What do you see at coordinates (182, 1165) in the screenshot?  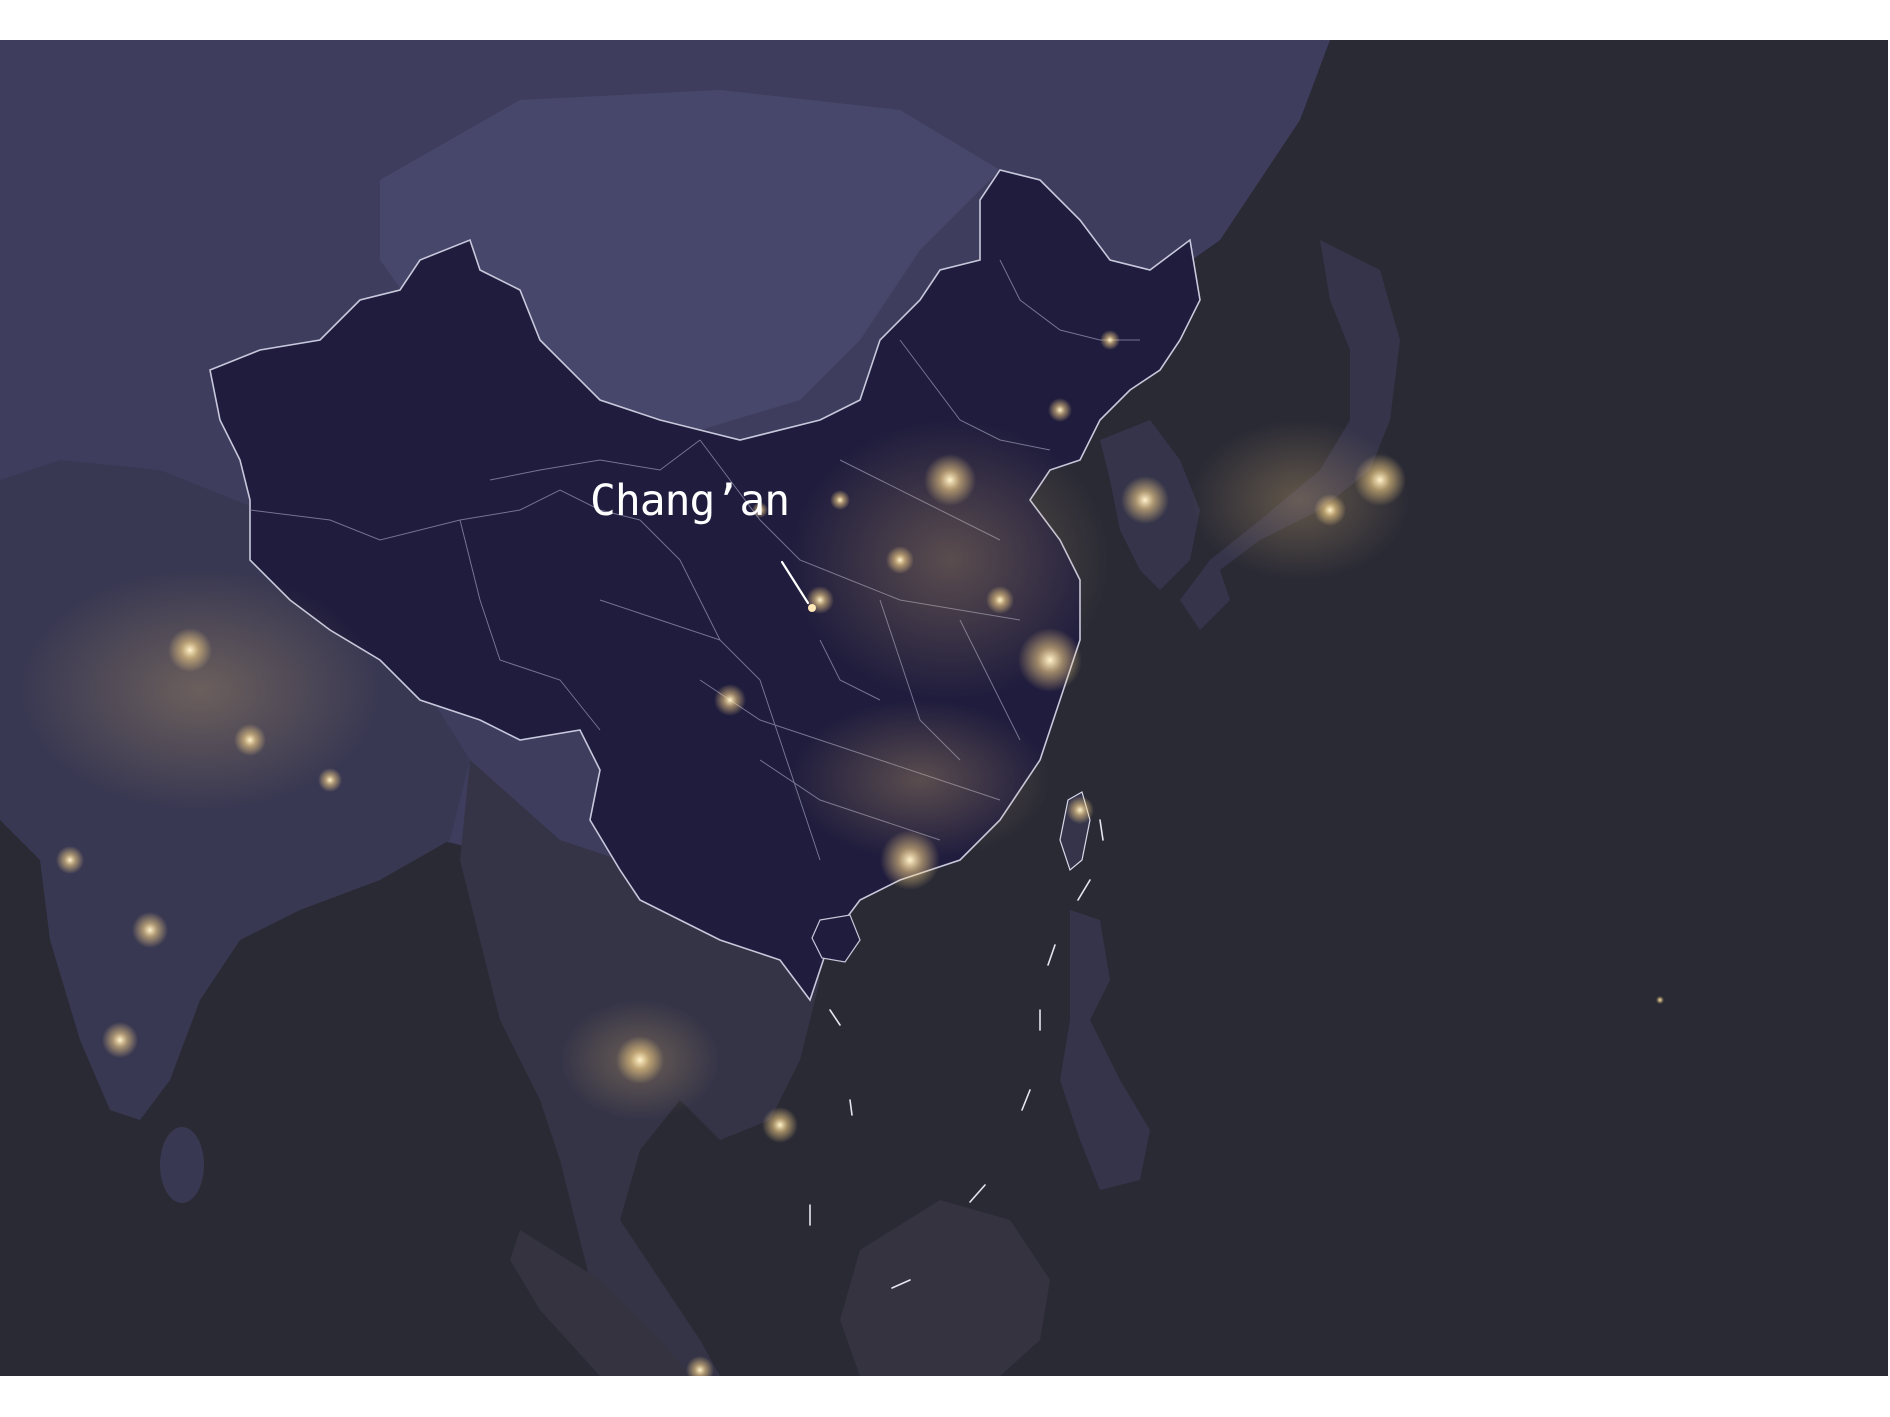 I see `sri-lanka` at bounding box center [182, 1165].